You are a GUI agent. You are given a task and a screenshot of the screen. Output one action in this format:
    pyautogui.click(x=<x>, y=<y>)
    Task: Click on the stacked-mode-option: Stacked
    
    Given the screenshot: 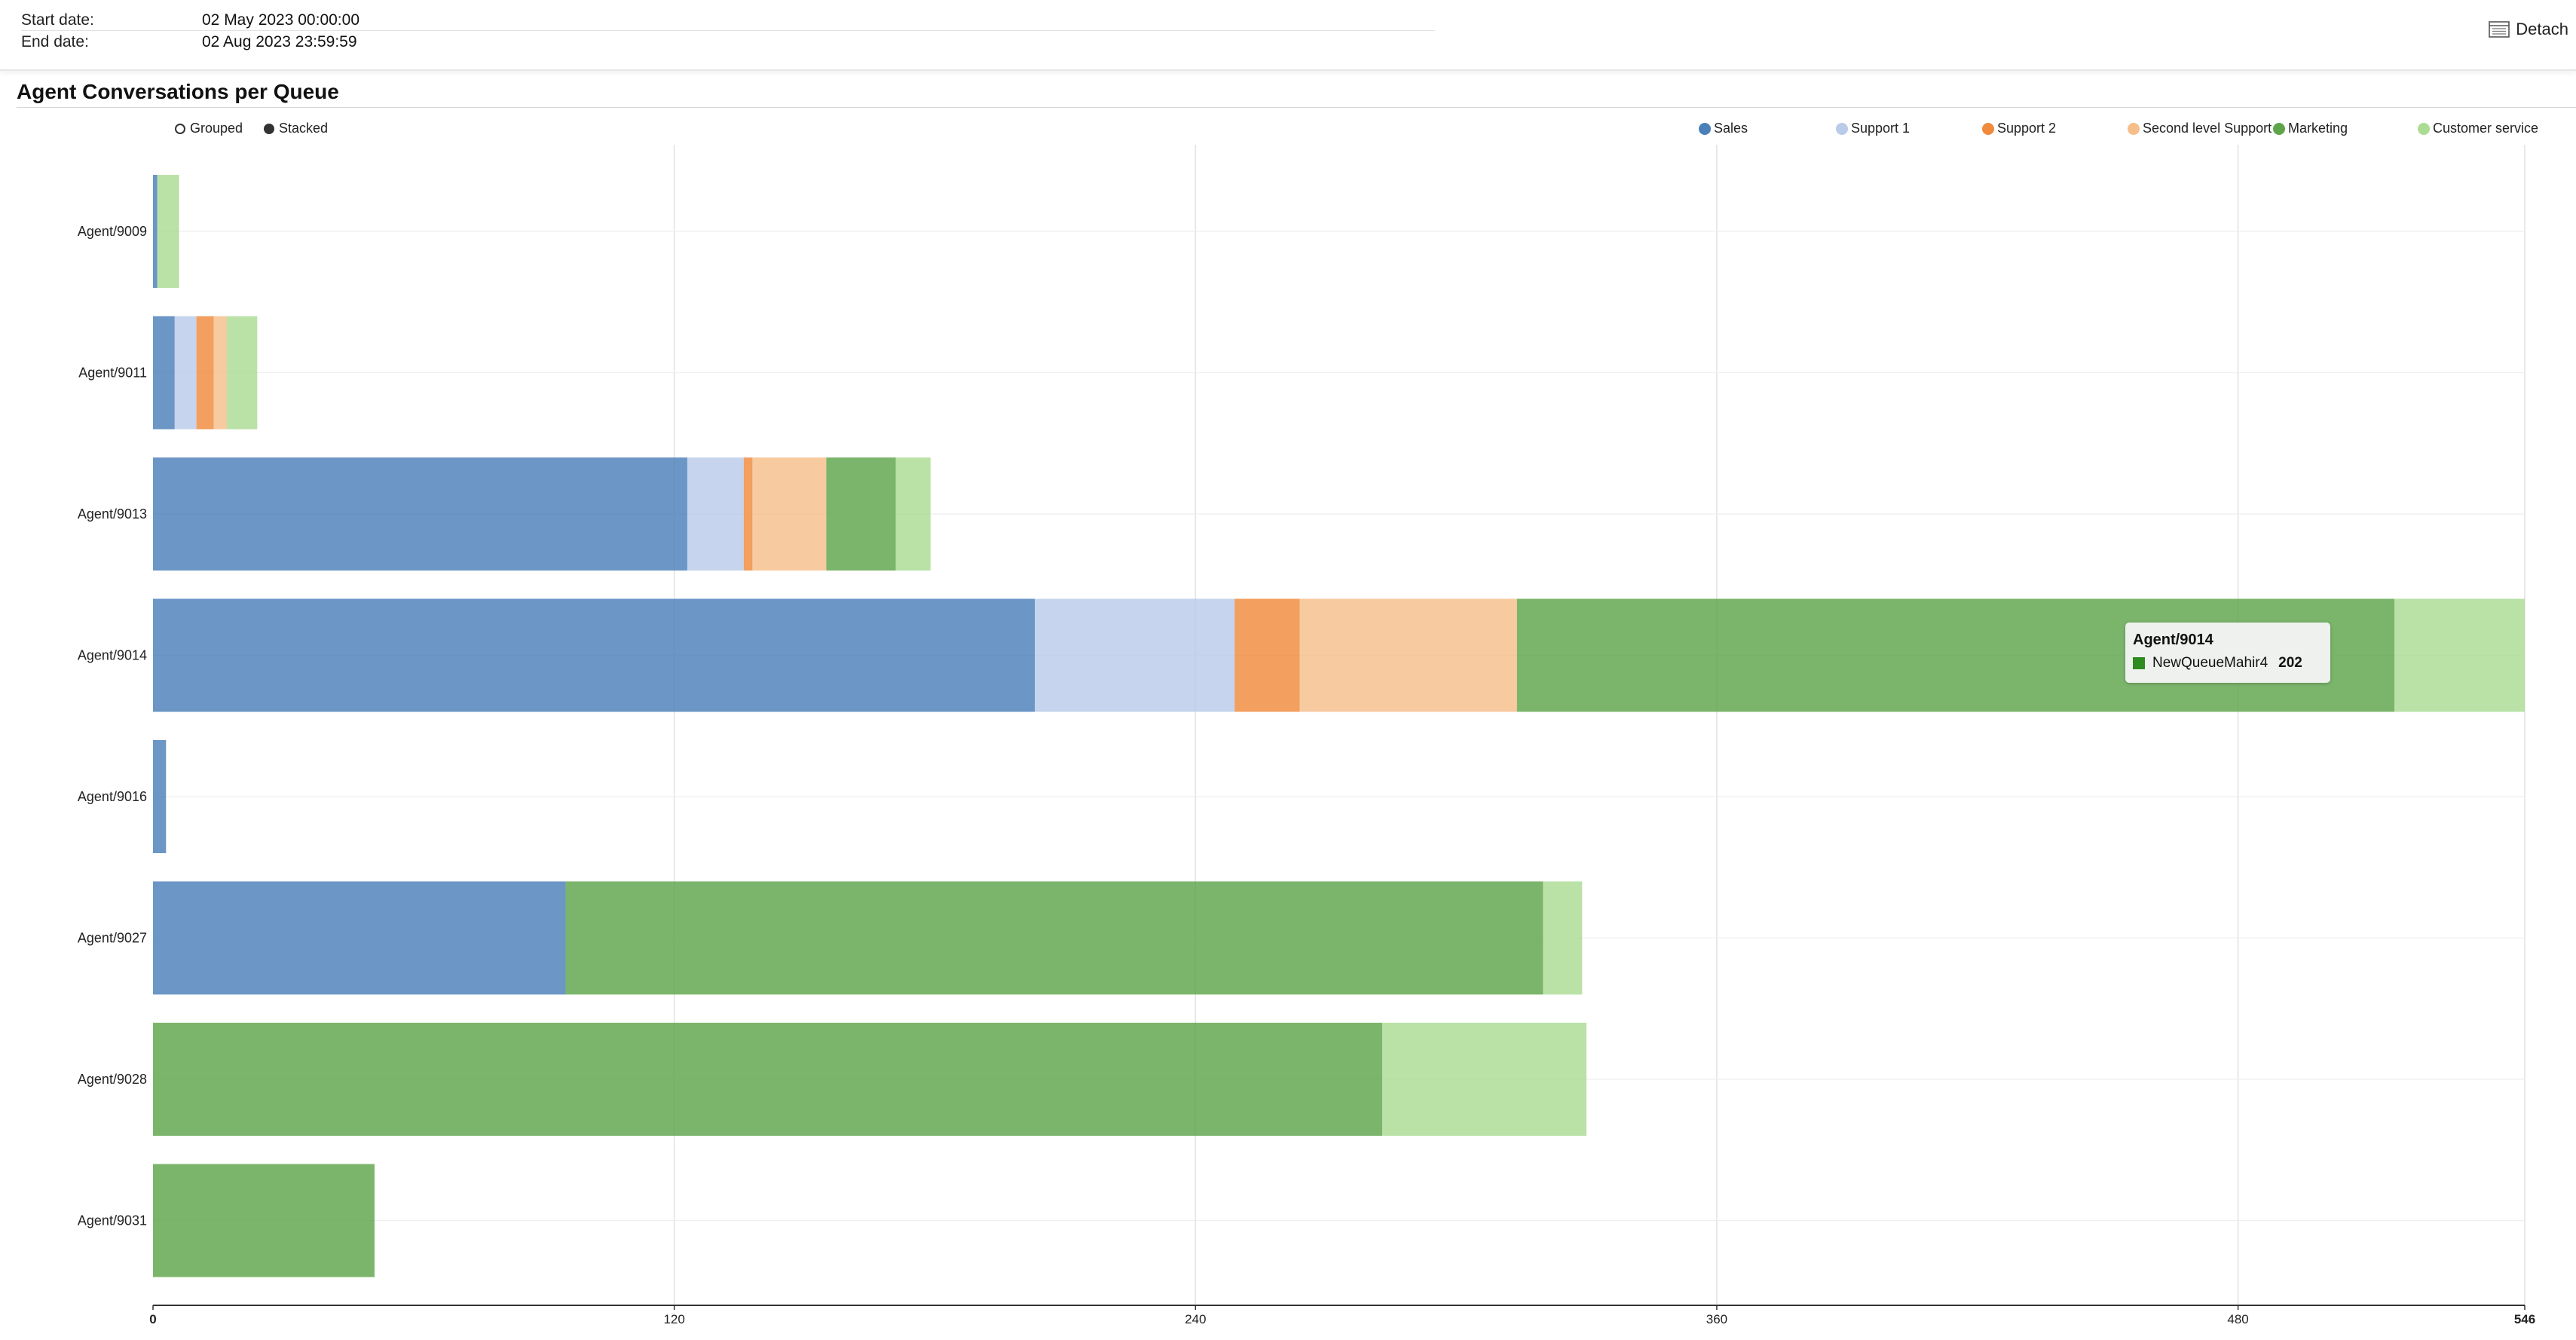 What is the action you would take?
    pyautogui.click(x=296, y=128)
    